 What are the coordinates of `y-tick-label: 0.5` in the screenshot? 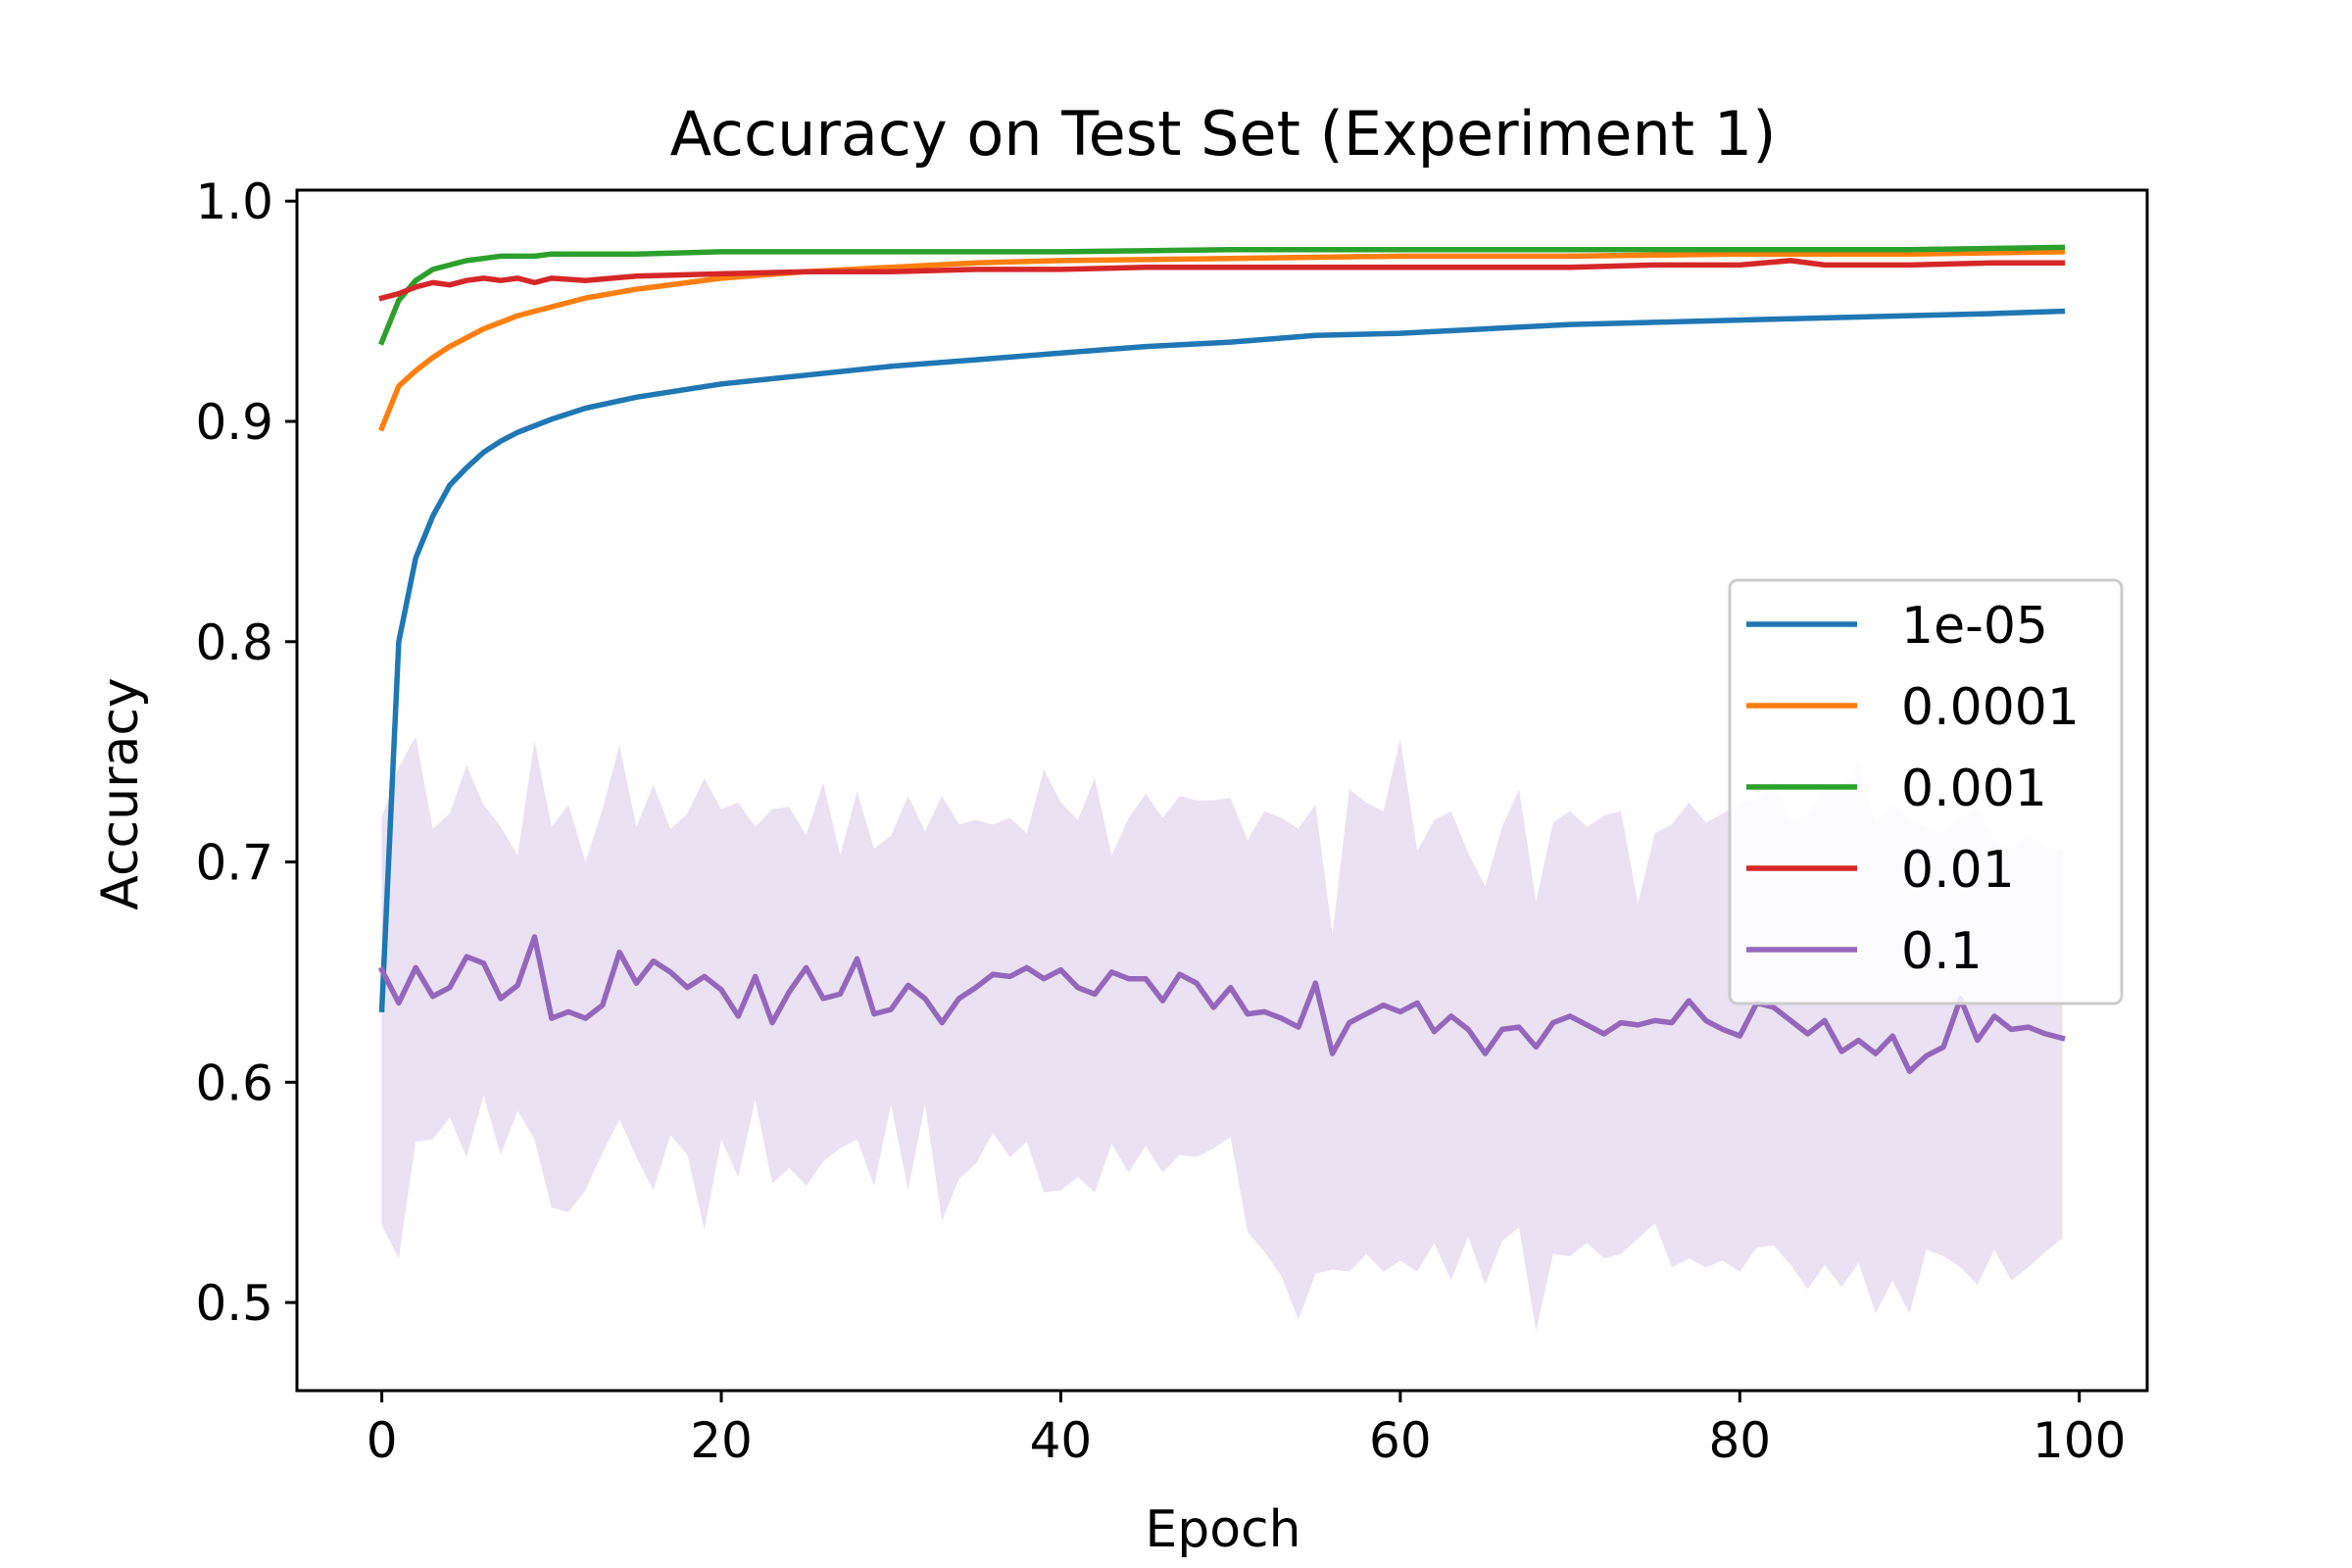 It's located at (234, 1303).